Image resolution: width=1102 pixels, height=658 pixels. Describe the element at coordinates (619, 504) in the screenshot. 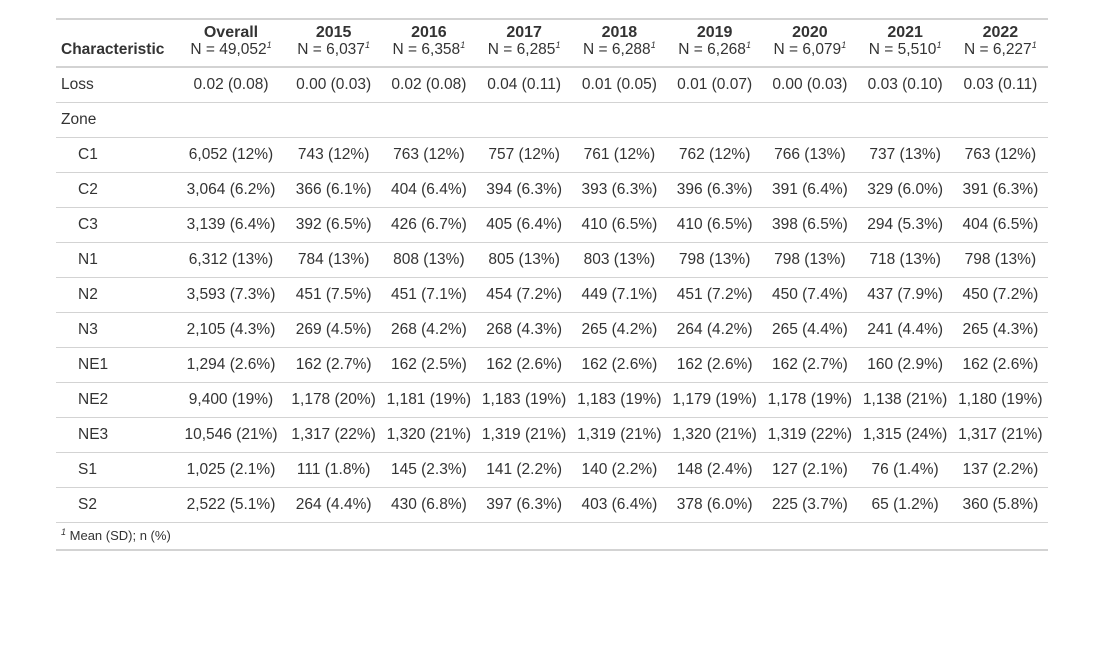

I see `table-cell: 403 (6.4%)` at that location.